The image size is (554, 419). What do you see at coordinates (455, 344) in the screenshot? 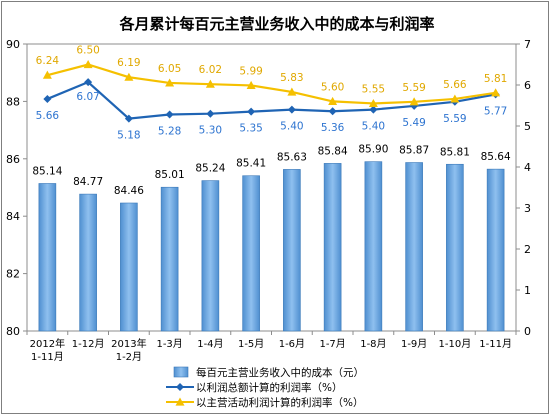
I see `x-axis-tick-label: 1-10月` at bounding box center [455, 344].